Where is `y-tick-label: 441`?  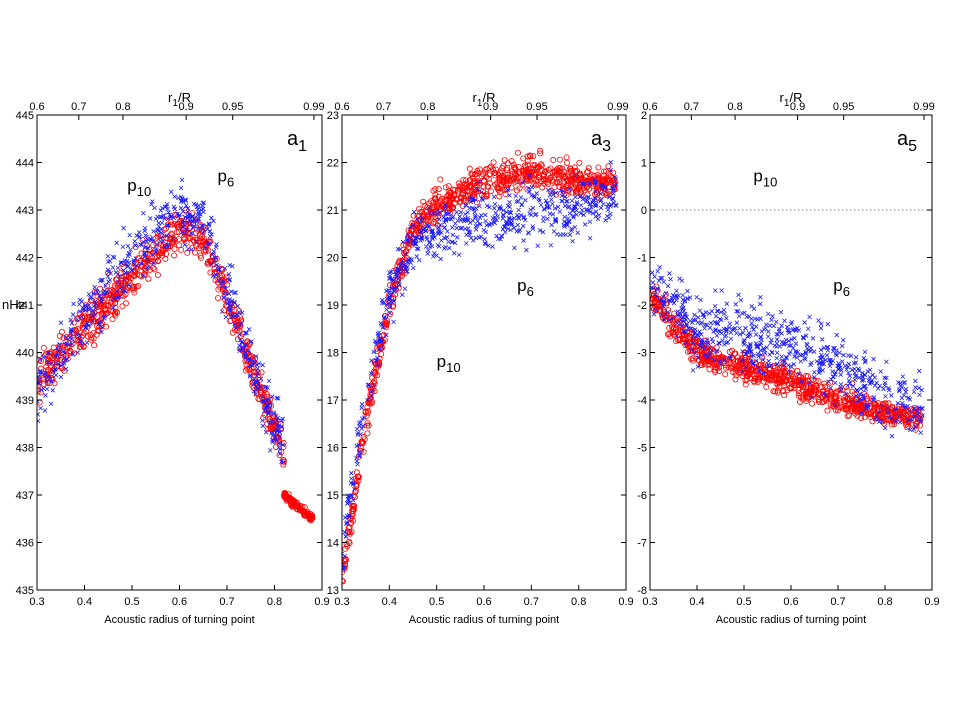 y-tick-label: 441 is located at coordinates (25, 306).